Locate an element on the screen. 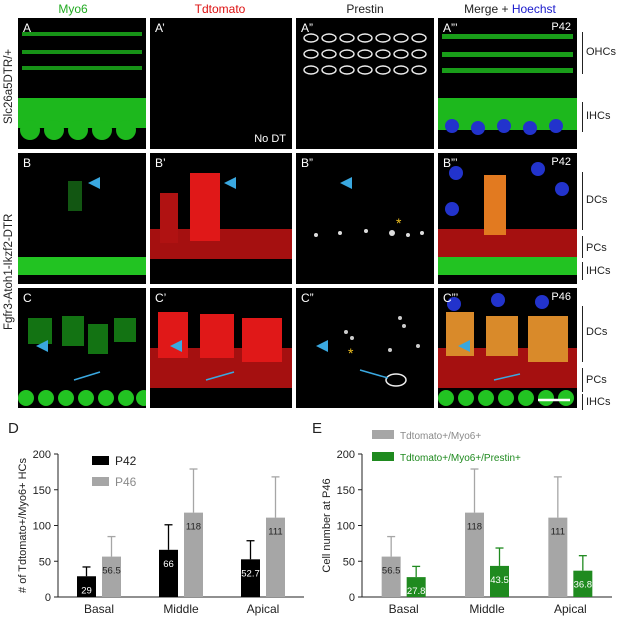  chart-d-legend-label: P46 is located at coordinates (126, 482).